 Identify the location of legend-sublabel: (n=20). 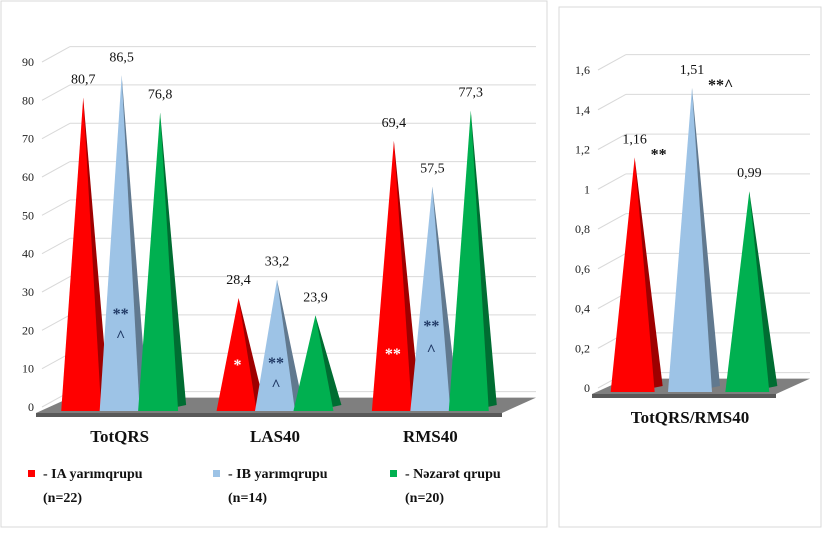
(424, 498).